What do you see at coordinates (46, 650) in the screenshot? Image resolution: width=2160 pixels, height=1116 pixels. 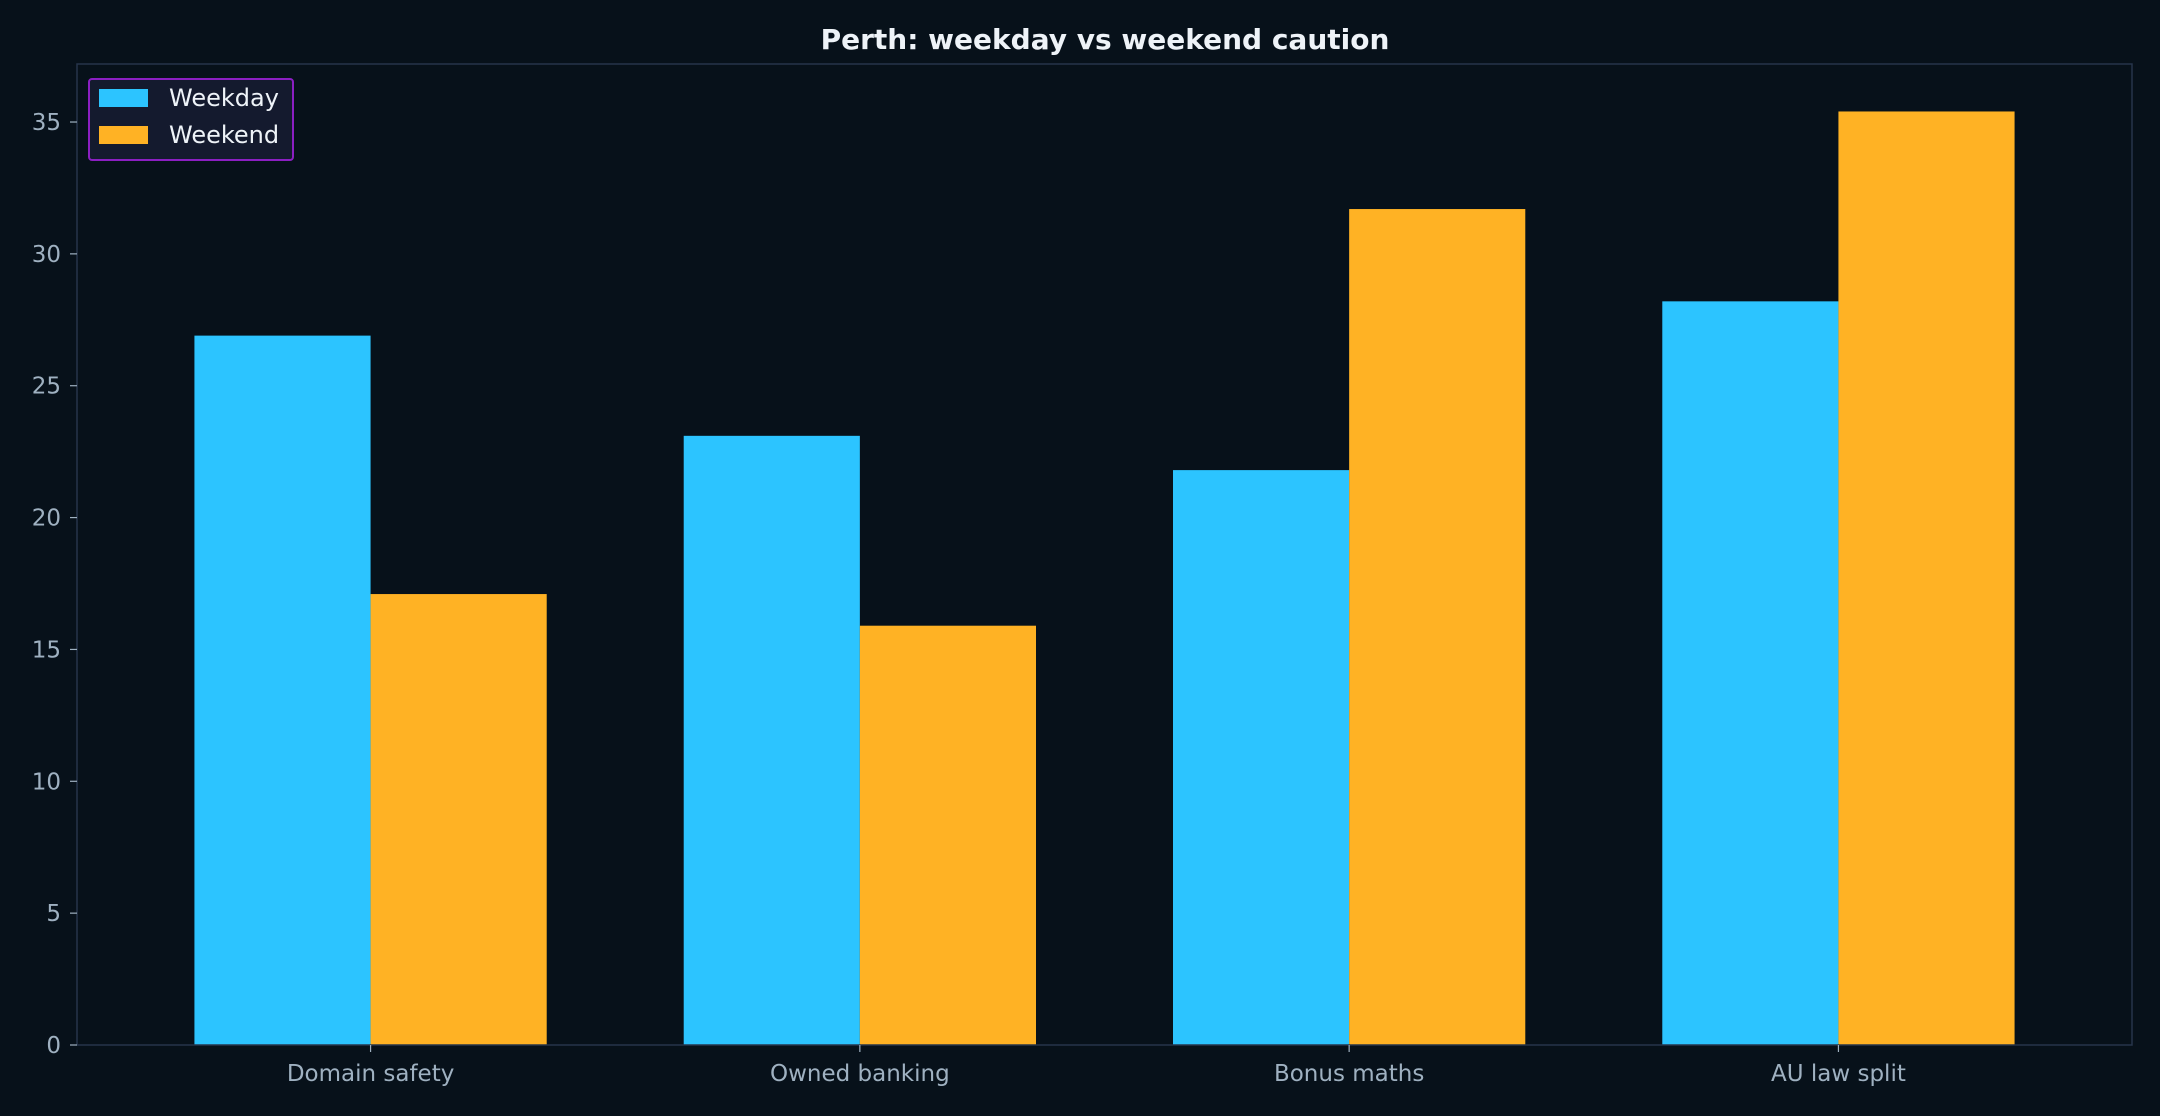 I see `y-tick-label: 15` at bounding box center [46, 650].